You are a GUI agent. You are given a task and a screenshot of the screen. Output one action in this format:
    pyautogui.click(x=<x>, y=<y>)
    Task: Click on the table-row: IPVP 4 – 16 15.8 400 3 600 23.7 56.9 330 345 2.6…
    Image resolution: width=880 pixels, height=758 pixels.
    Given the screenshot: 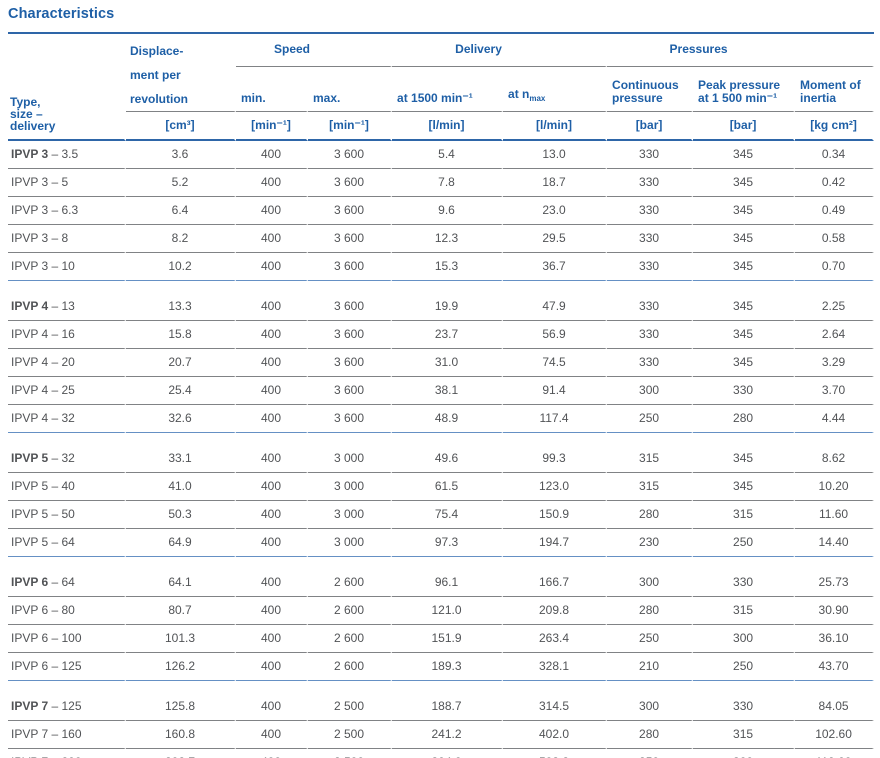 What is the action you would take?
    pyautogui.click(x=441, y=335)
    